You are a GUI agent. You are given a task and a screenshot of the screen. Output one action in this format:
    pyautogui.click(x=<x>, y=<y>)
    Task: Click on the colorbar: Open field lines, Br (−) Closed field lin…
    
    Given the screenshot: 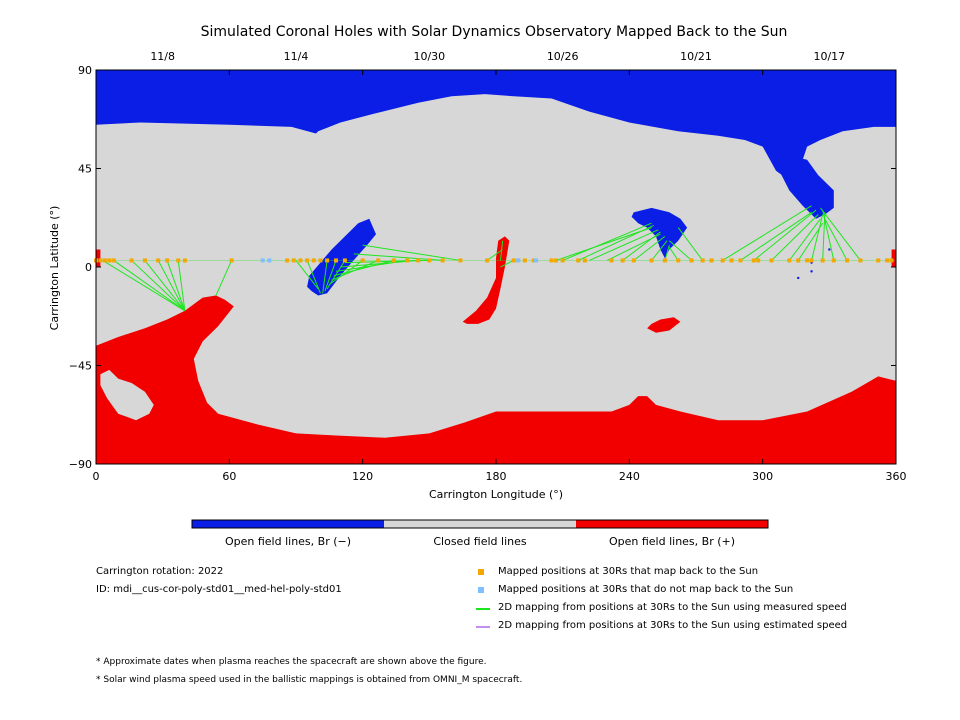 What is the action you would take?
    pyautogui.click(x=480, y=533)
    